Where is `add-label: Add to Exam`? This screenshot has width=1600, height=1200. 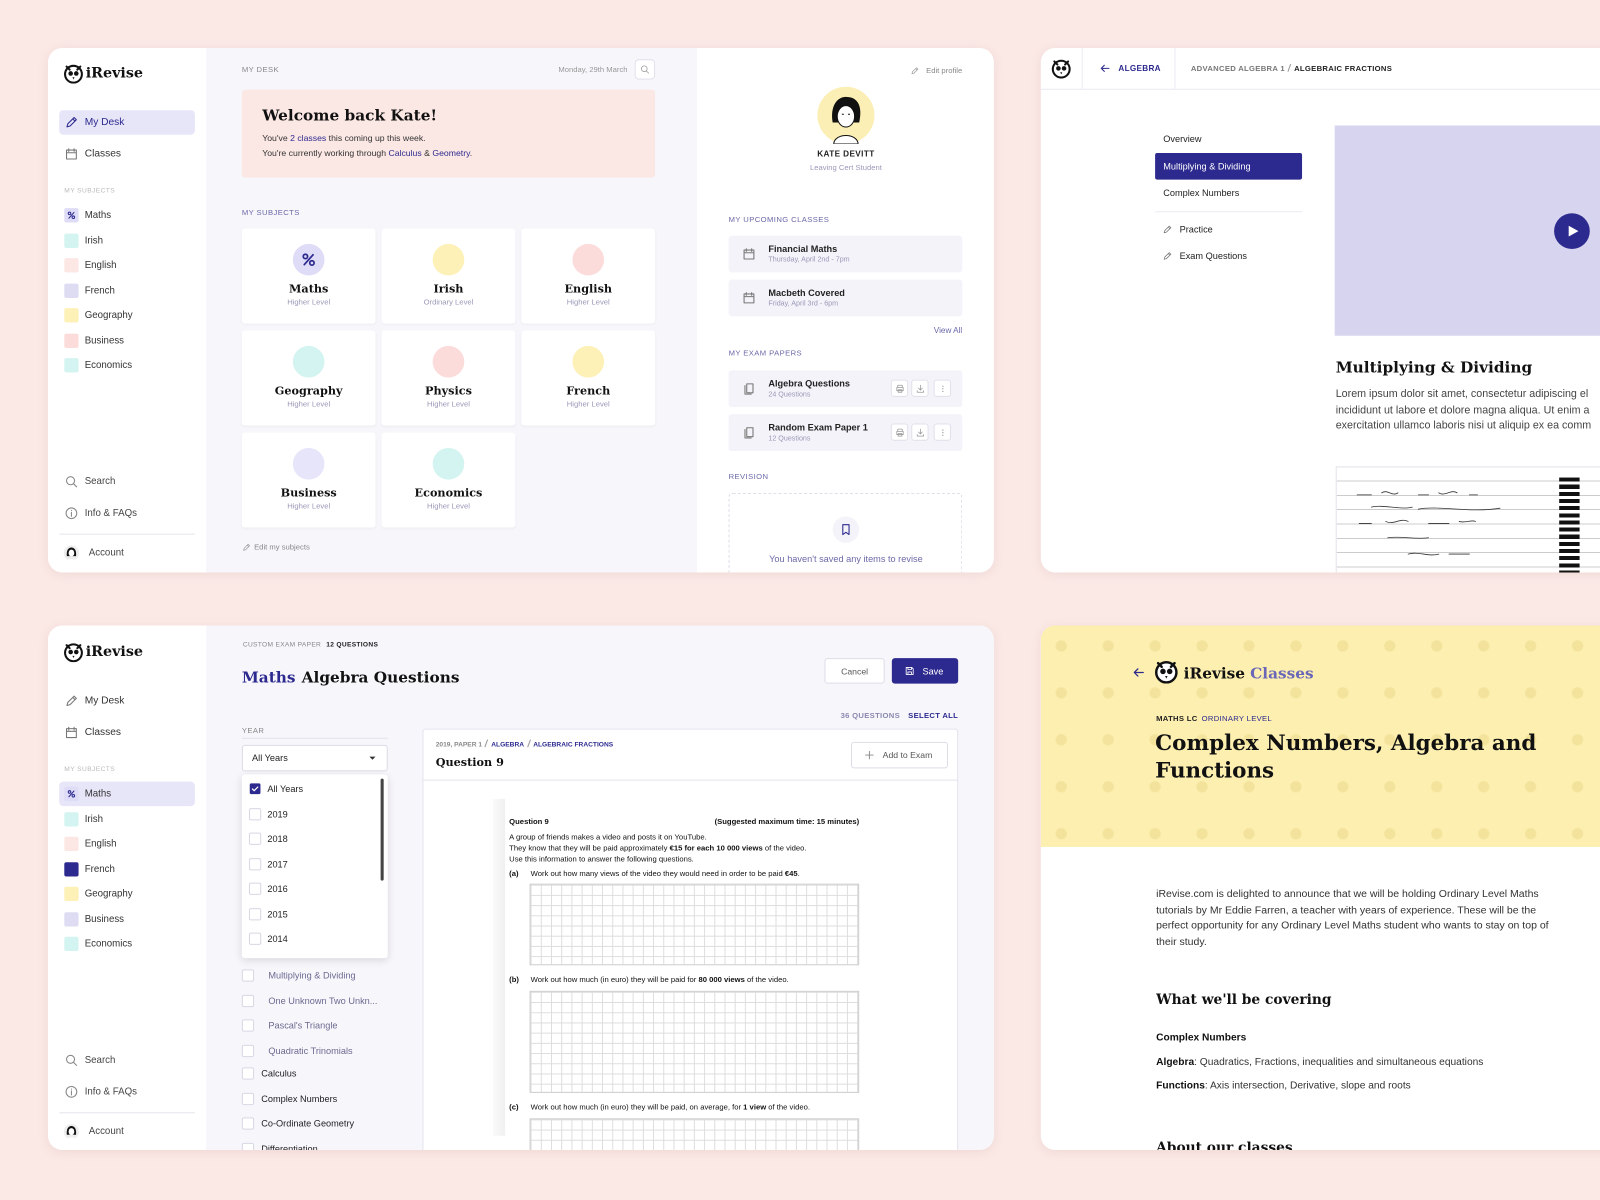
add-label: Add to Exam is located at coordinates (907, 755).